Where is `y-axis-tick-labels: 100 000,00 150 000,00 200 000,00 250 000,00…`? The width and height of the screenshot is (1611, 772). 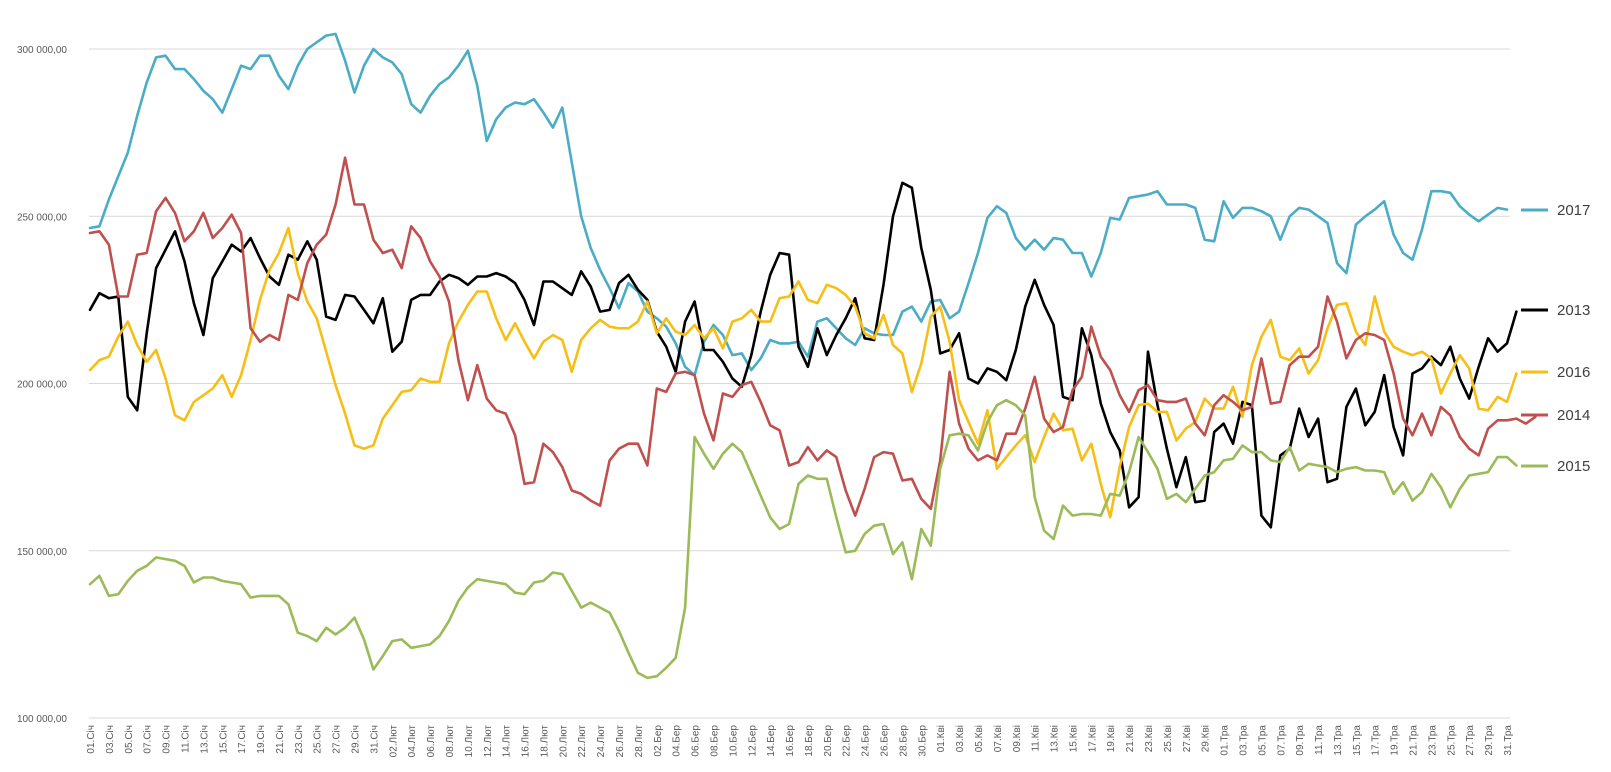
y-axis-tick-labels: 100 000,00 150 000,00 200 000,00 250 000,00… is located at coordinates (42, 385).